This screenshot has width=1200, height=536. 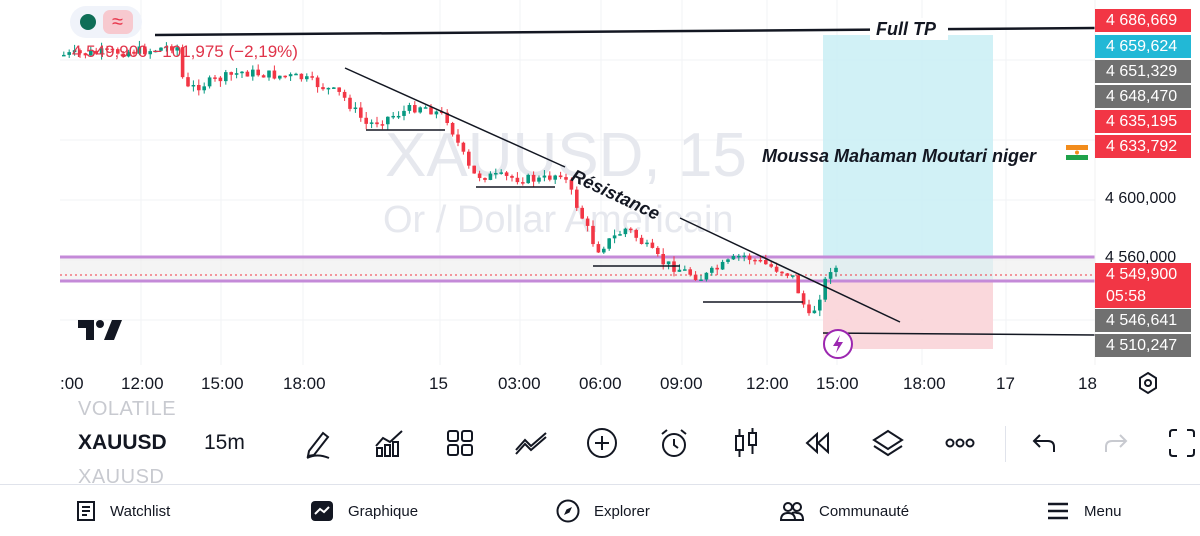 I want to click on add-button, so click(x=602, y=443).